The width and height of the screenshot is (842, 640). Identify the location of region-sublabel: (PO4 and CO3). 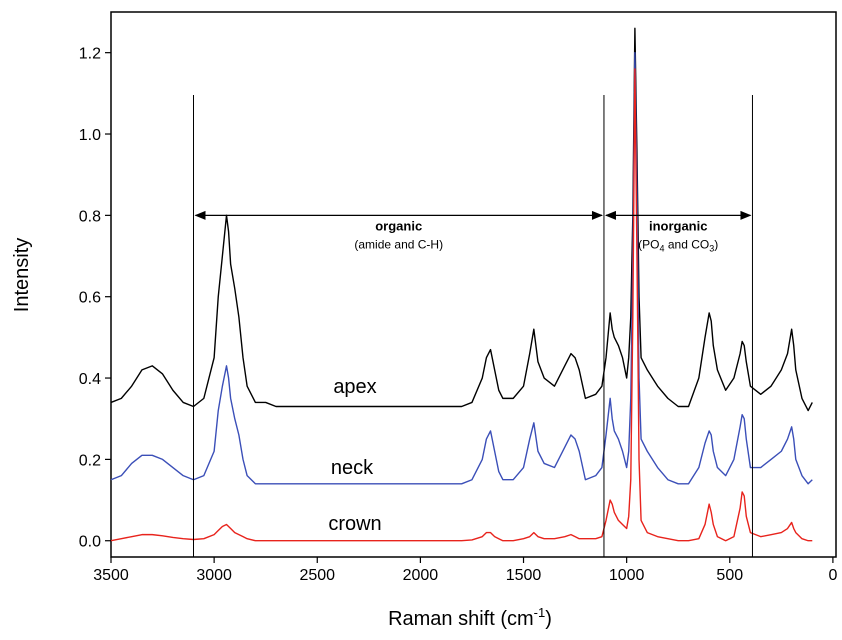
(678, 245).